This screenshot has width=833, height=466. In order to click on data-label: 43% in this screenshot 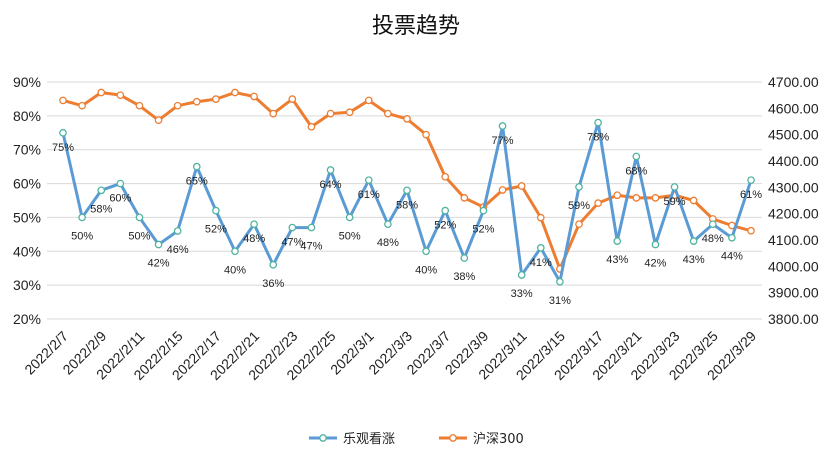, I will do `click(694, 260)`.